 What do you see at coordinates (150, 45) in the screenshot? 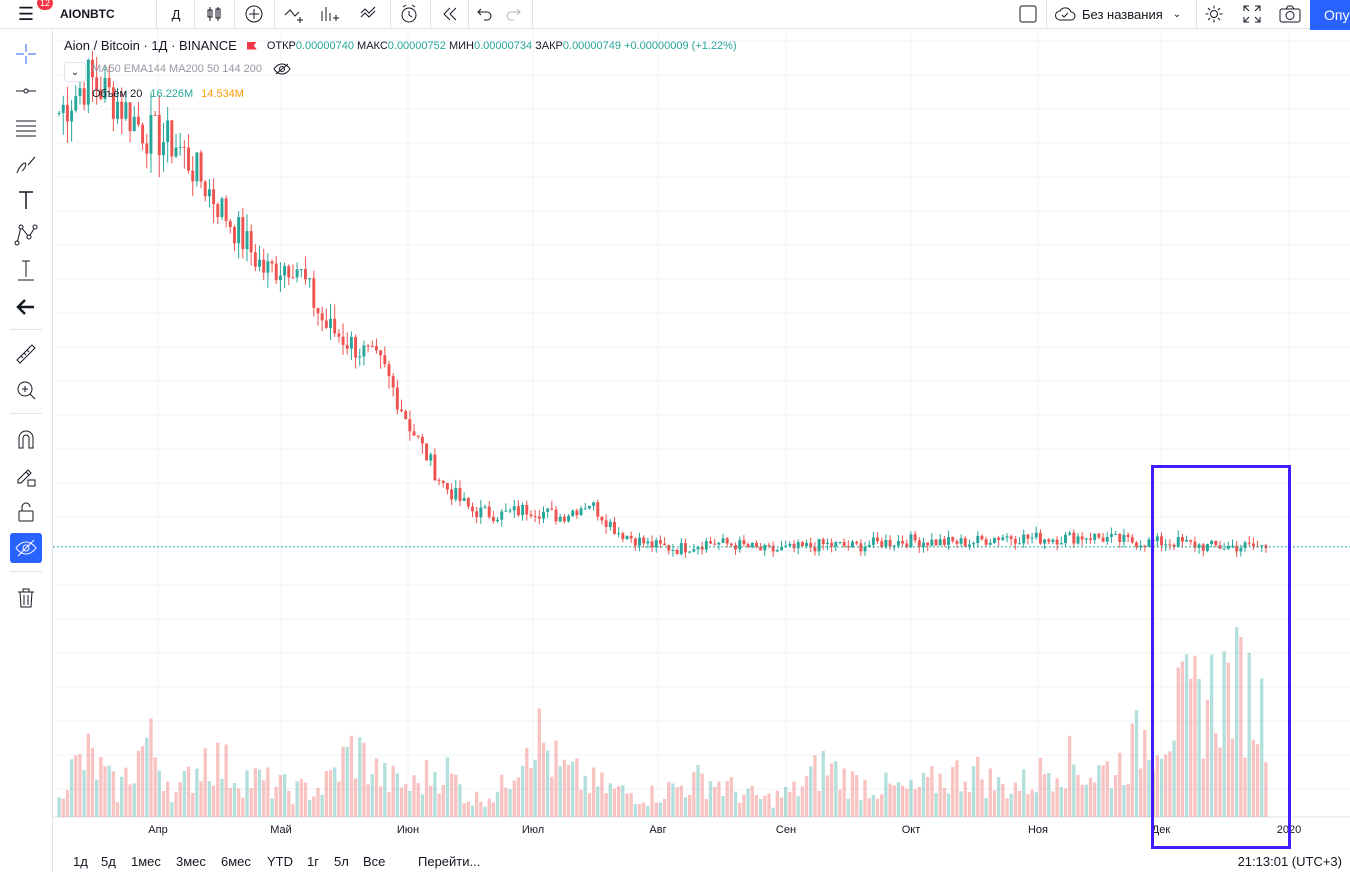
I see `symbol-title: Aion / Bitcoin · 1Д · BINANCE` at bounding box center [150, 45].